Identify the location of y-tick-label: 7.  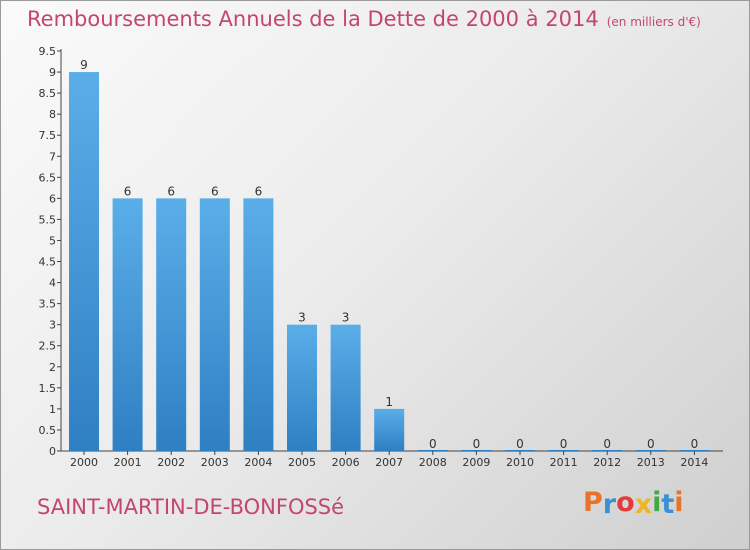
(52, 156).